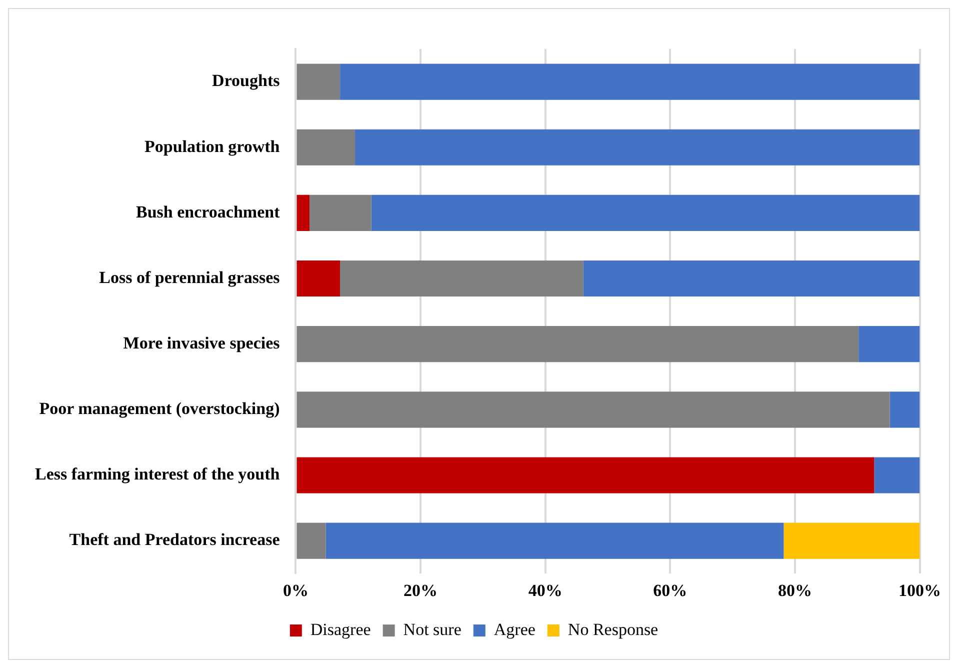 Image resolution: width=957 pixels, height=667 pixels. Describe the element at coordinates (670, 590) in the screenshot. I see `x-tick-label: 60%` at that location.